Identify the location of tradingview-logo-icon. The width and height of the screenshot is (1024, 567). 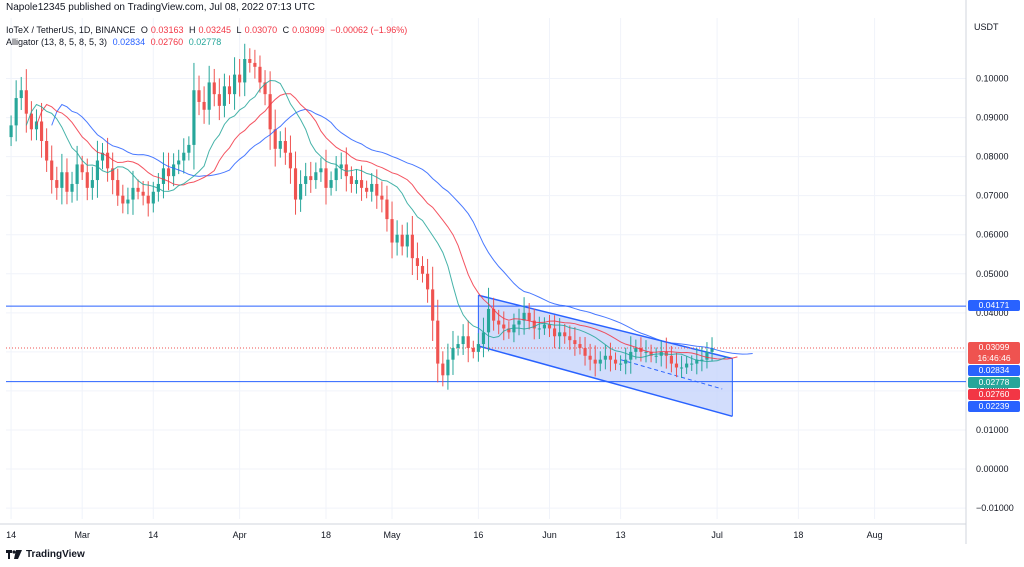
(14, 554).